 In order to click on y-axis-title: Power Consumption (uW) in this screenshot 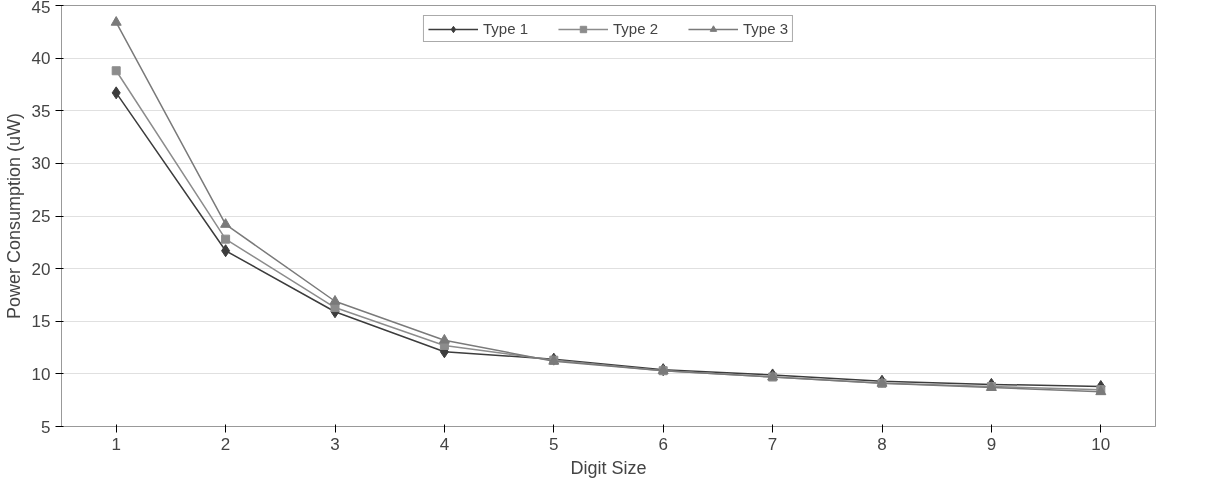, I will do `click(13, 216)`.